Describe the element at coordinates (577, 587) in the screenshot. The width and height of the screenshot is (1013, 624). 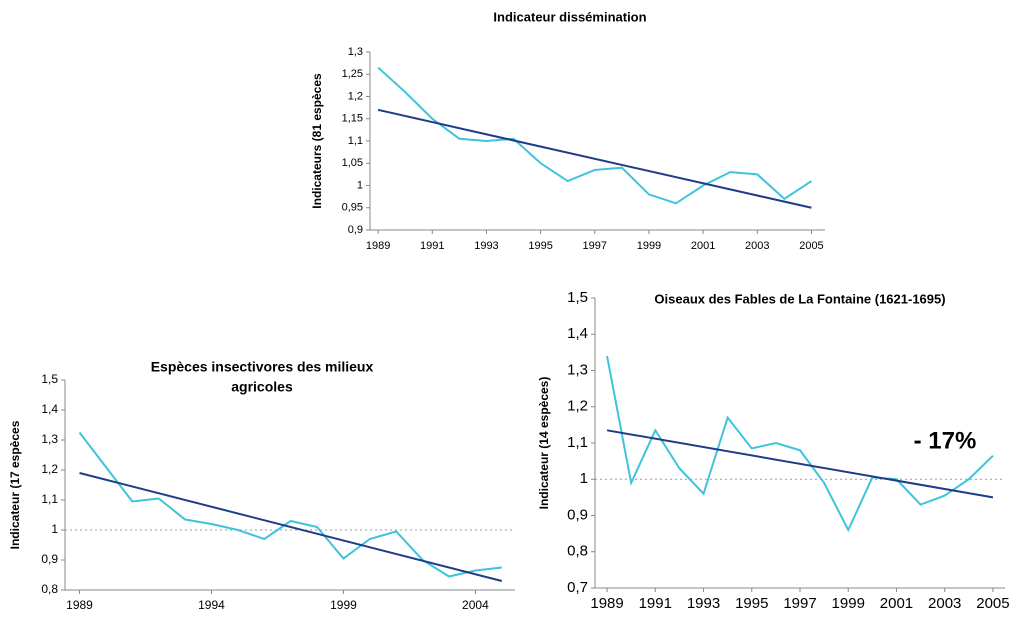
I see `y-tick-label: 0,7` at that location.